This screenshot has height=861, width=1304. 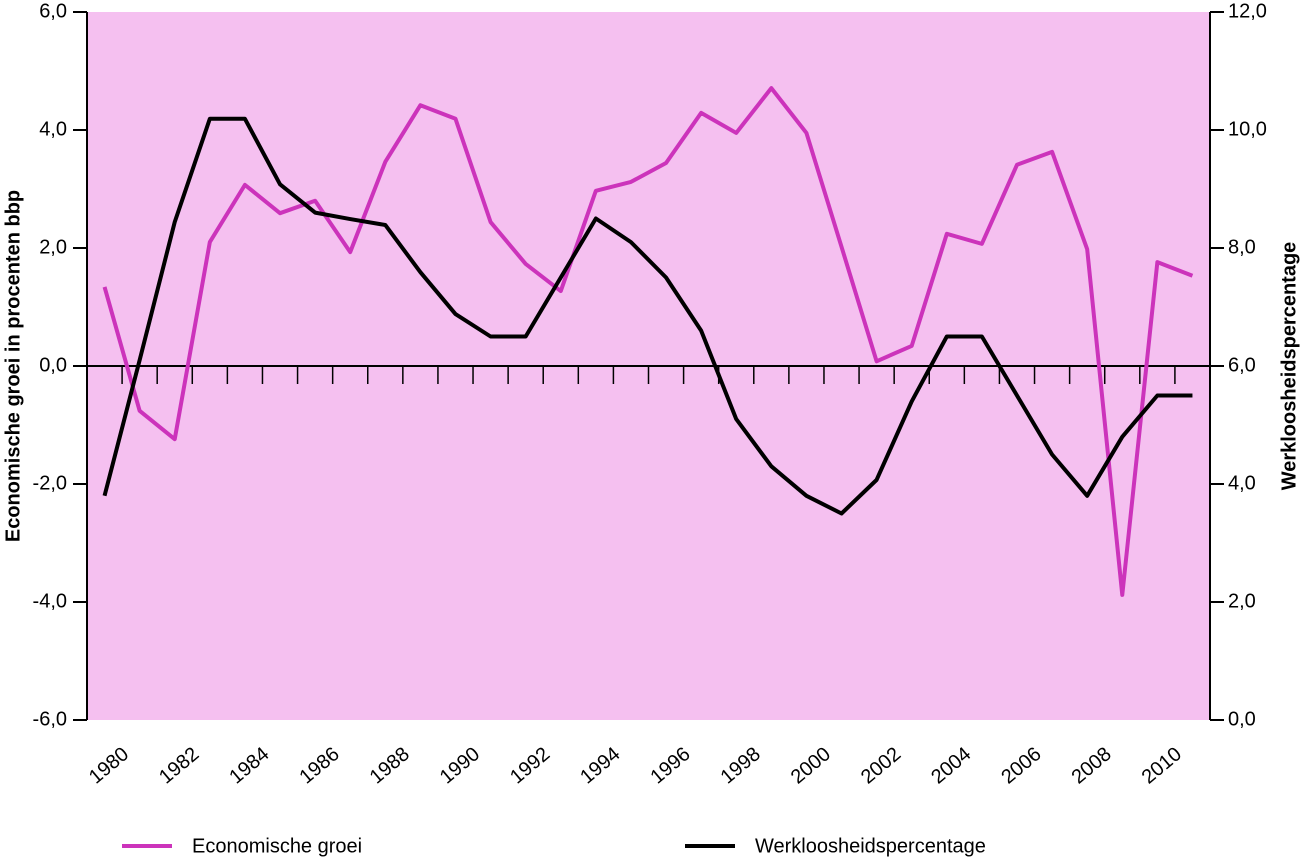 What do you see at coordinates (951, 765) in the screenshot?
I see `x-tick-label: 2004` at bounding box center [951, 765].